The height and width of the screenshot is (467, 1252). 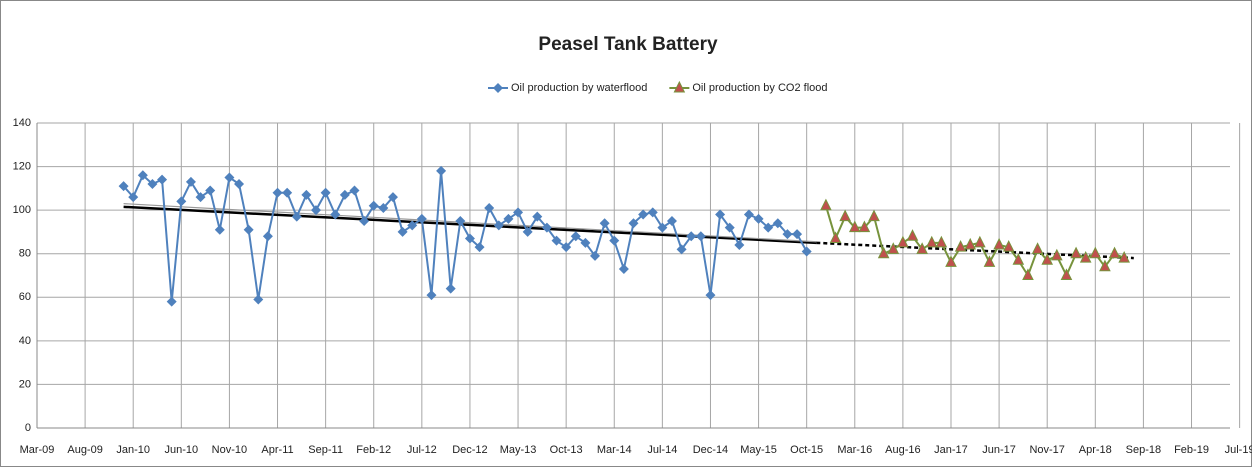 I want to click on x-tick-label: Nov-17, so click(x=1046, y=450).